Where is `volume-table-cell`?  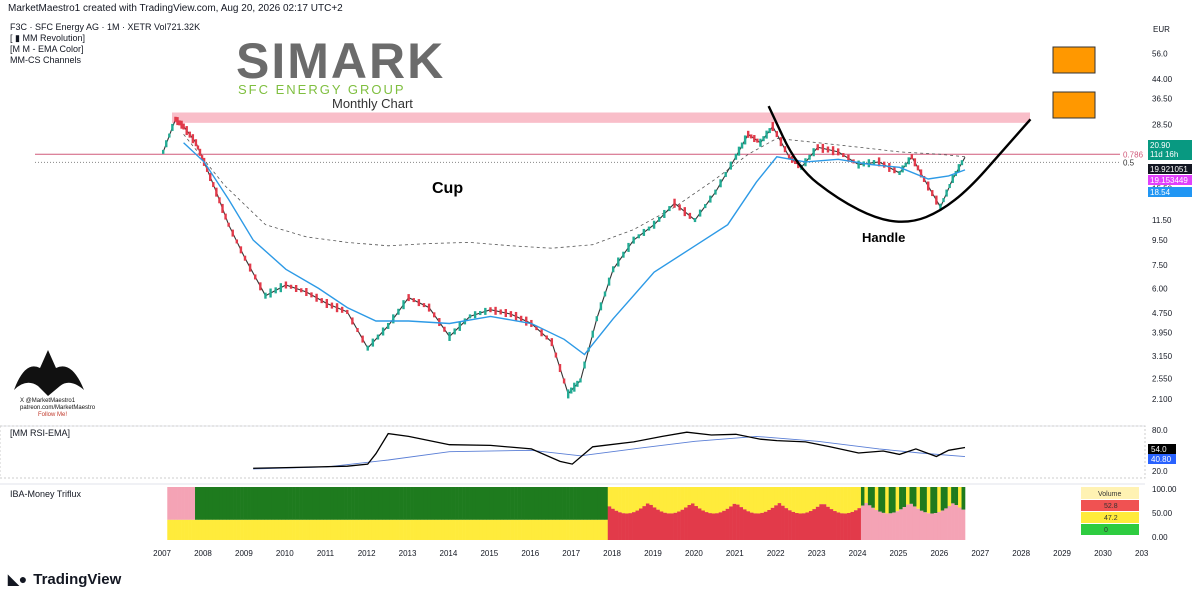 volume-table-cell is located at coordinates (1110, 517).